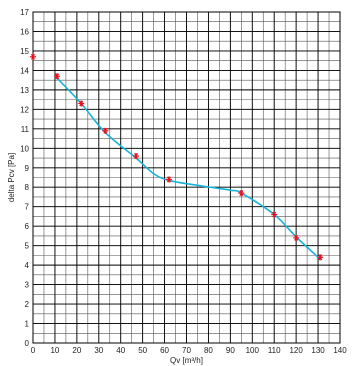 This screenshot has width=359, height=366. Describe the element at coordinates (25, 129) in the screenshot. I see `y-tick-label: 11` at that location.